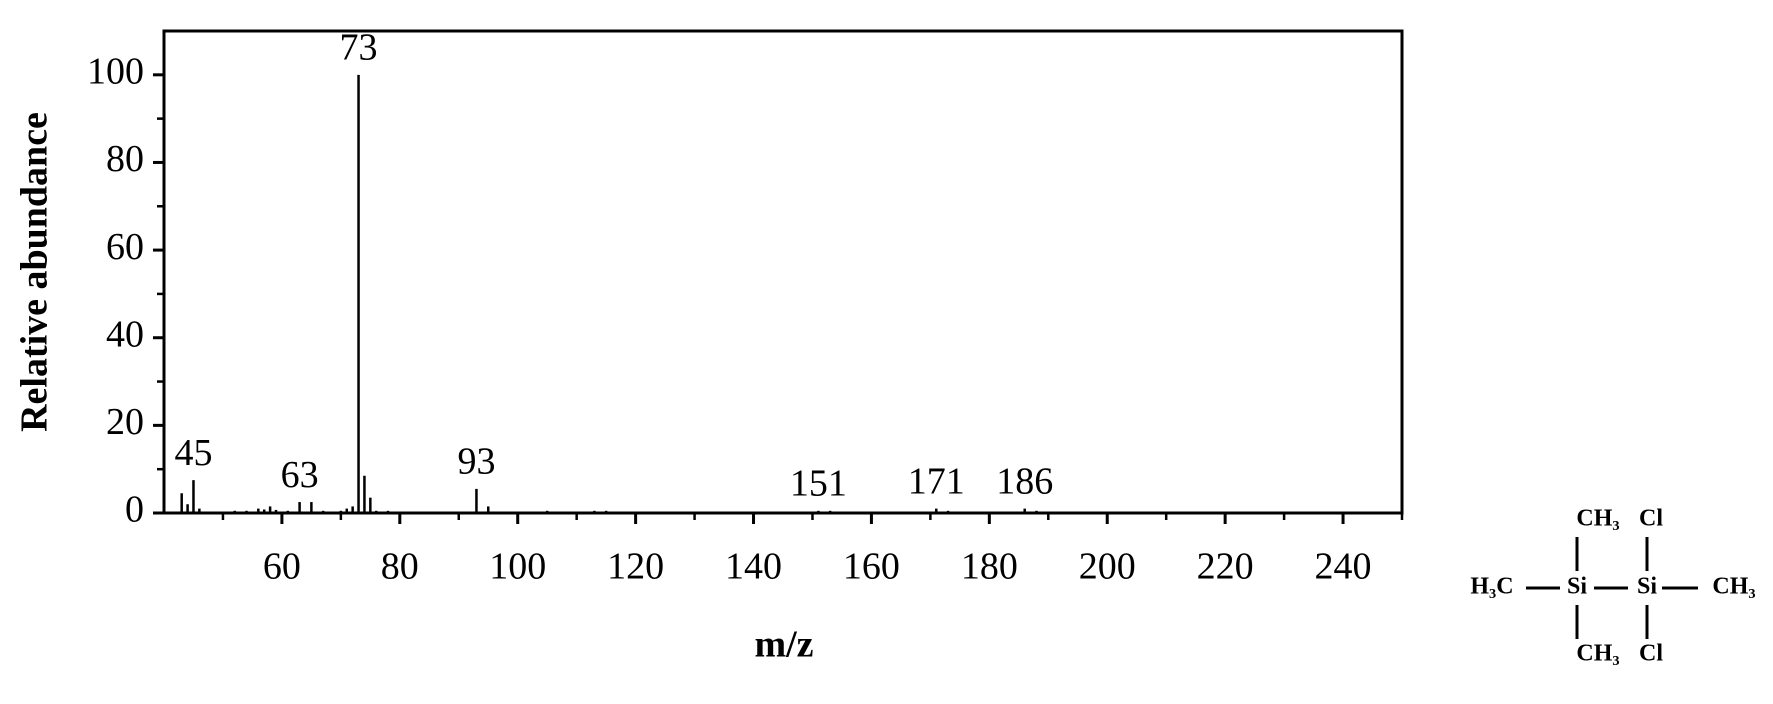 This screenshot has height=704, width=1773. Describe the element at coordinates (115, 72) in the screenshot. I see `y-tick-label: 100` at that location.